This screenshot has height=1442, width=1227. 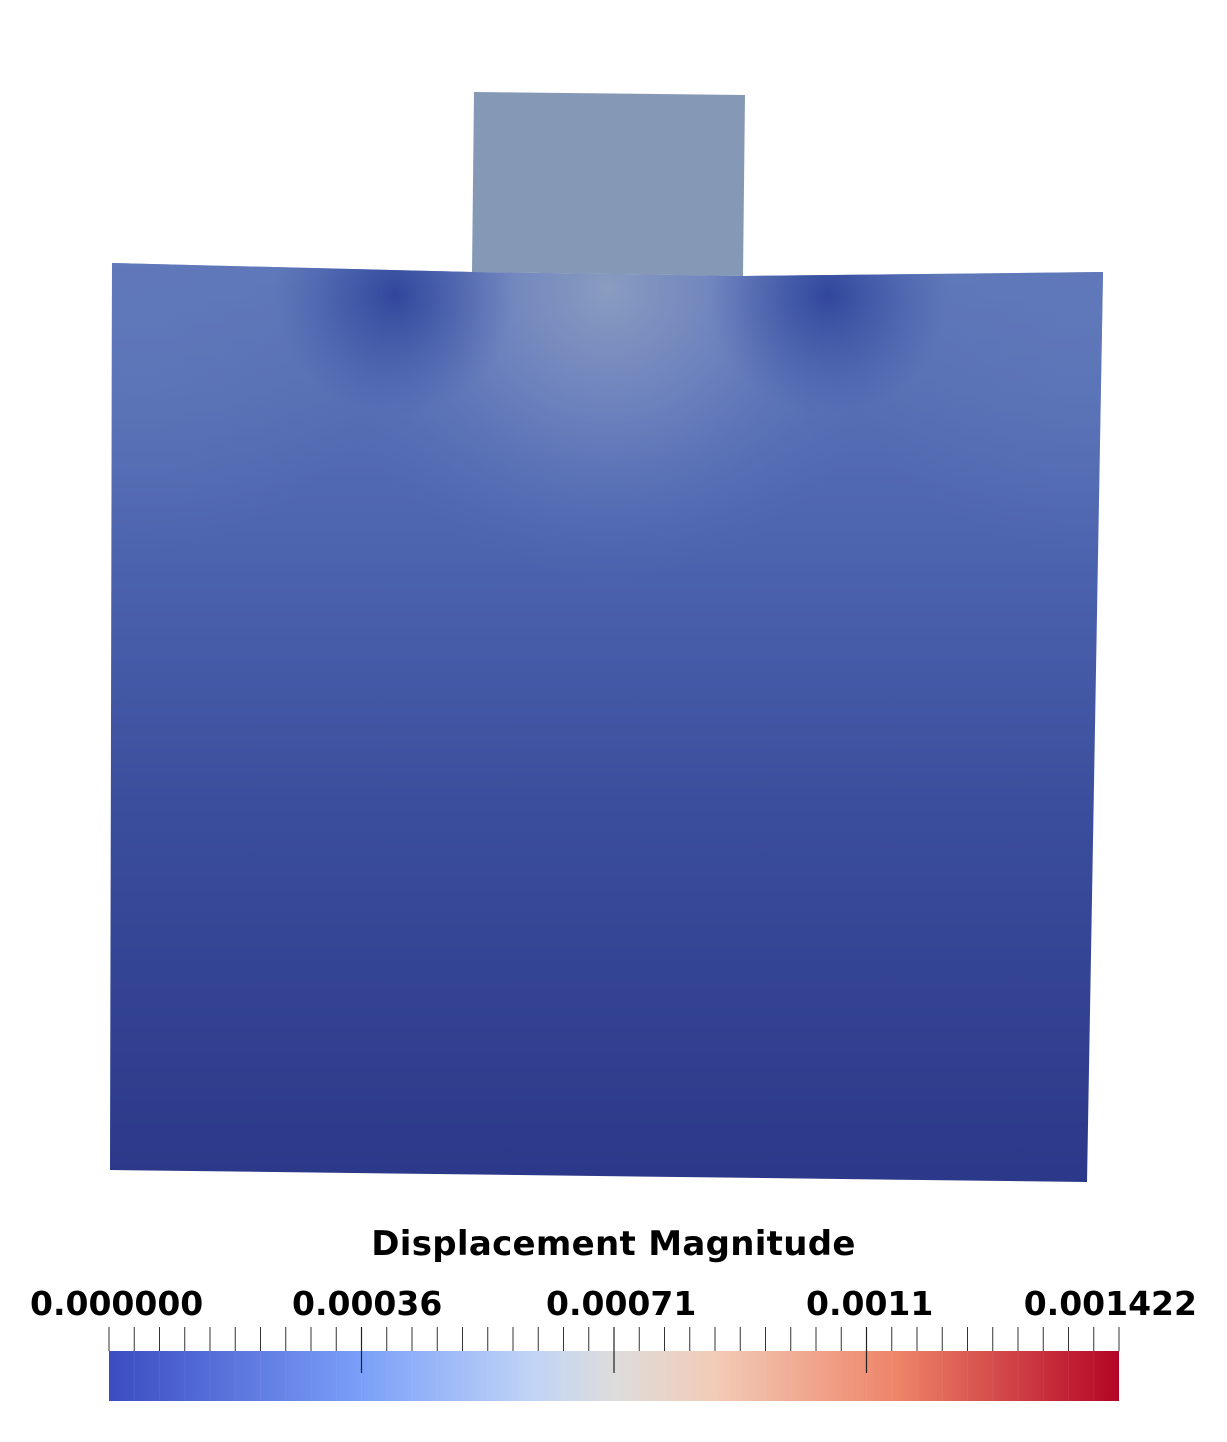 I want to click on color-legend, so click(x=614, y=1364).